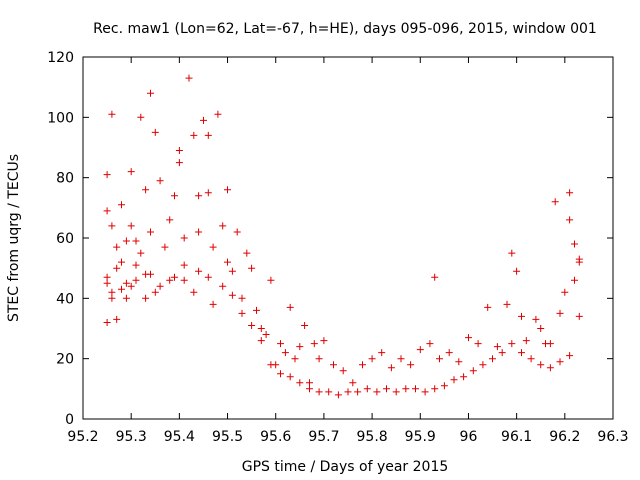 The width and height of the screenshot is (640, 480). Describe the element at coordinates (372, 437) in the screenshot. I see `x-tick-label: 95.8` at that location.